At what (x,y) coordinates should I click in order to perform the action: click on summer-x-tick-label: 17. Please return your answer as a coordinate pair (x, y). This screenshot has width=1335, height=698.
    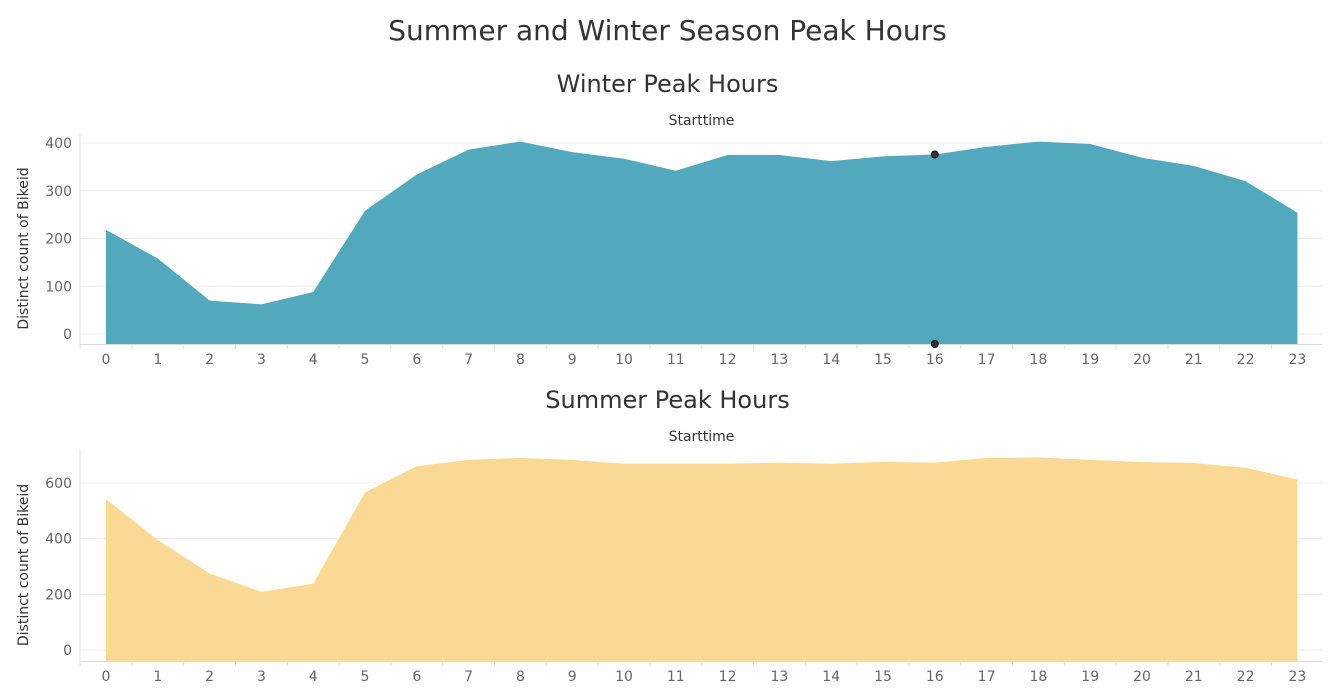
    Looking at the image, I should click on (987, 677).